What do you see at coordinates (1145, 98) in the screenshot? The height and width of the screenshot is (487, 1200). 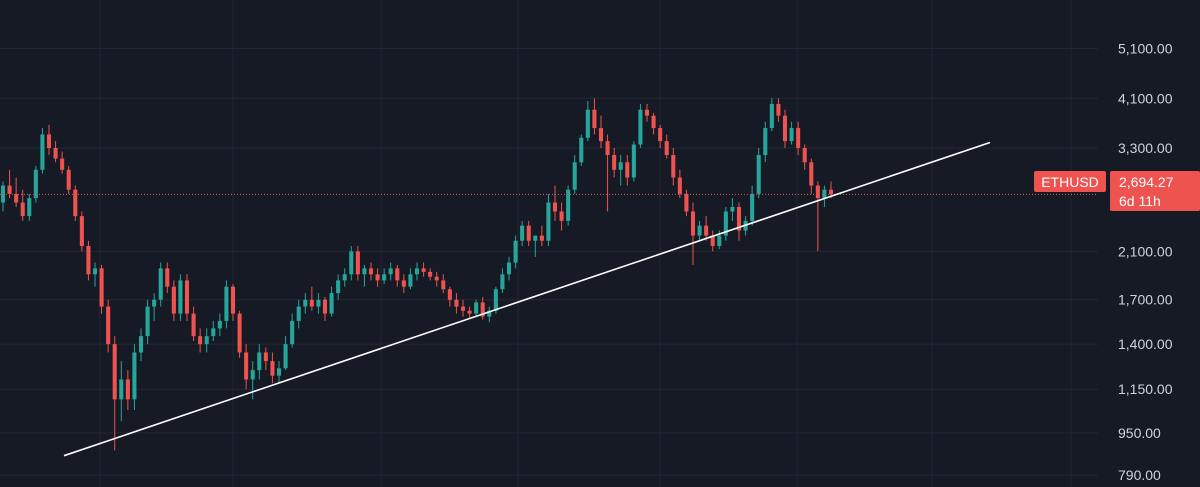 I see `y-tick-label: 4,100.00` at bounding box center [1145, 98].